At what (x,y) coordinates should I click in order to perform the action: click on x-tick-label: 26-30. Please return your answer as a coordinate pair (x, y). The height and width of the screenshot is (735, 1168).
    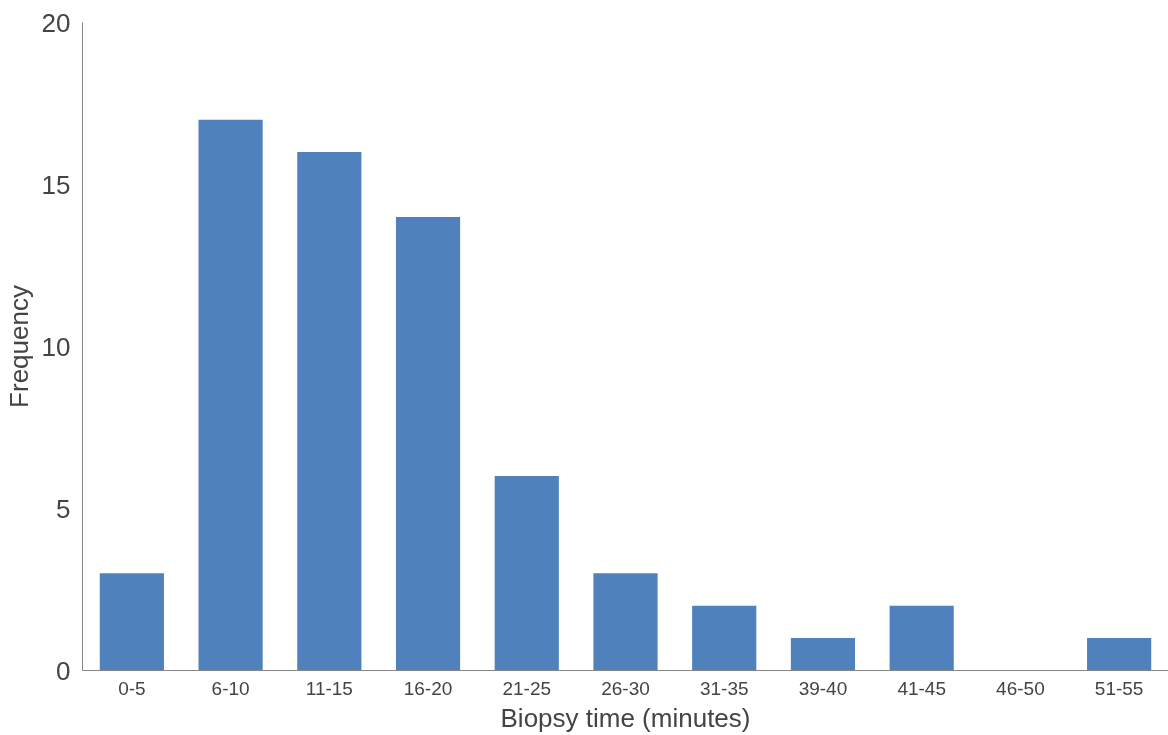
    Looking at the image, I should click on (625, 688).